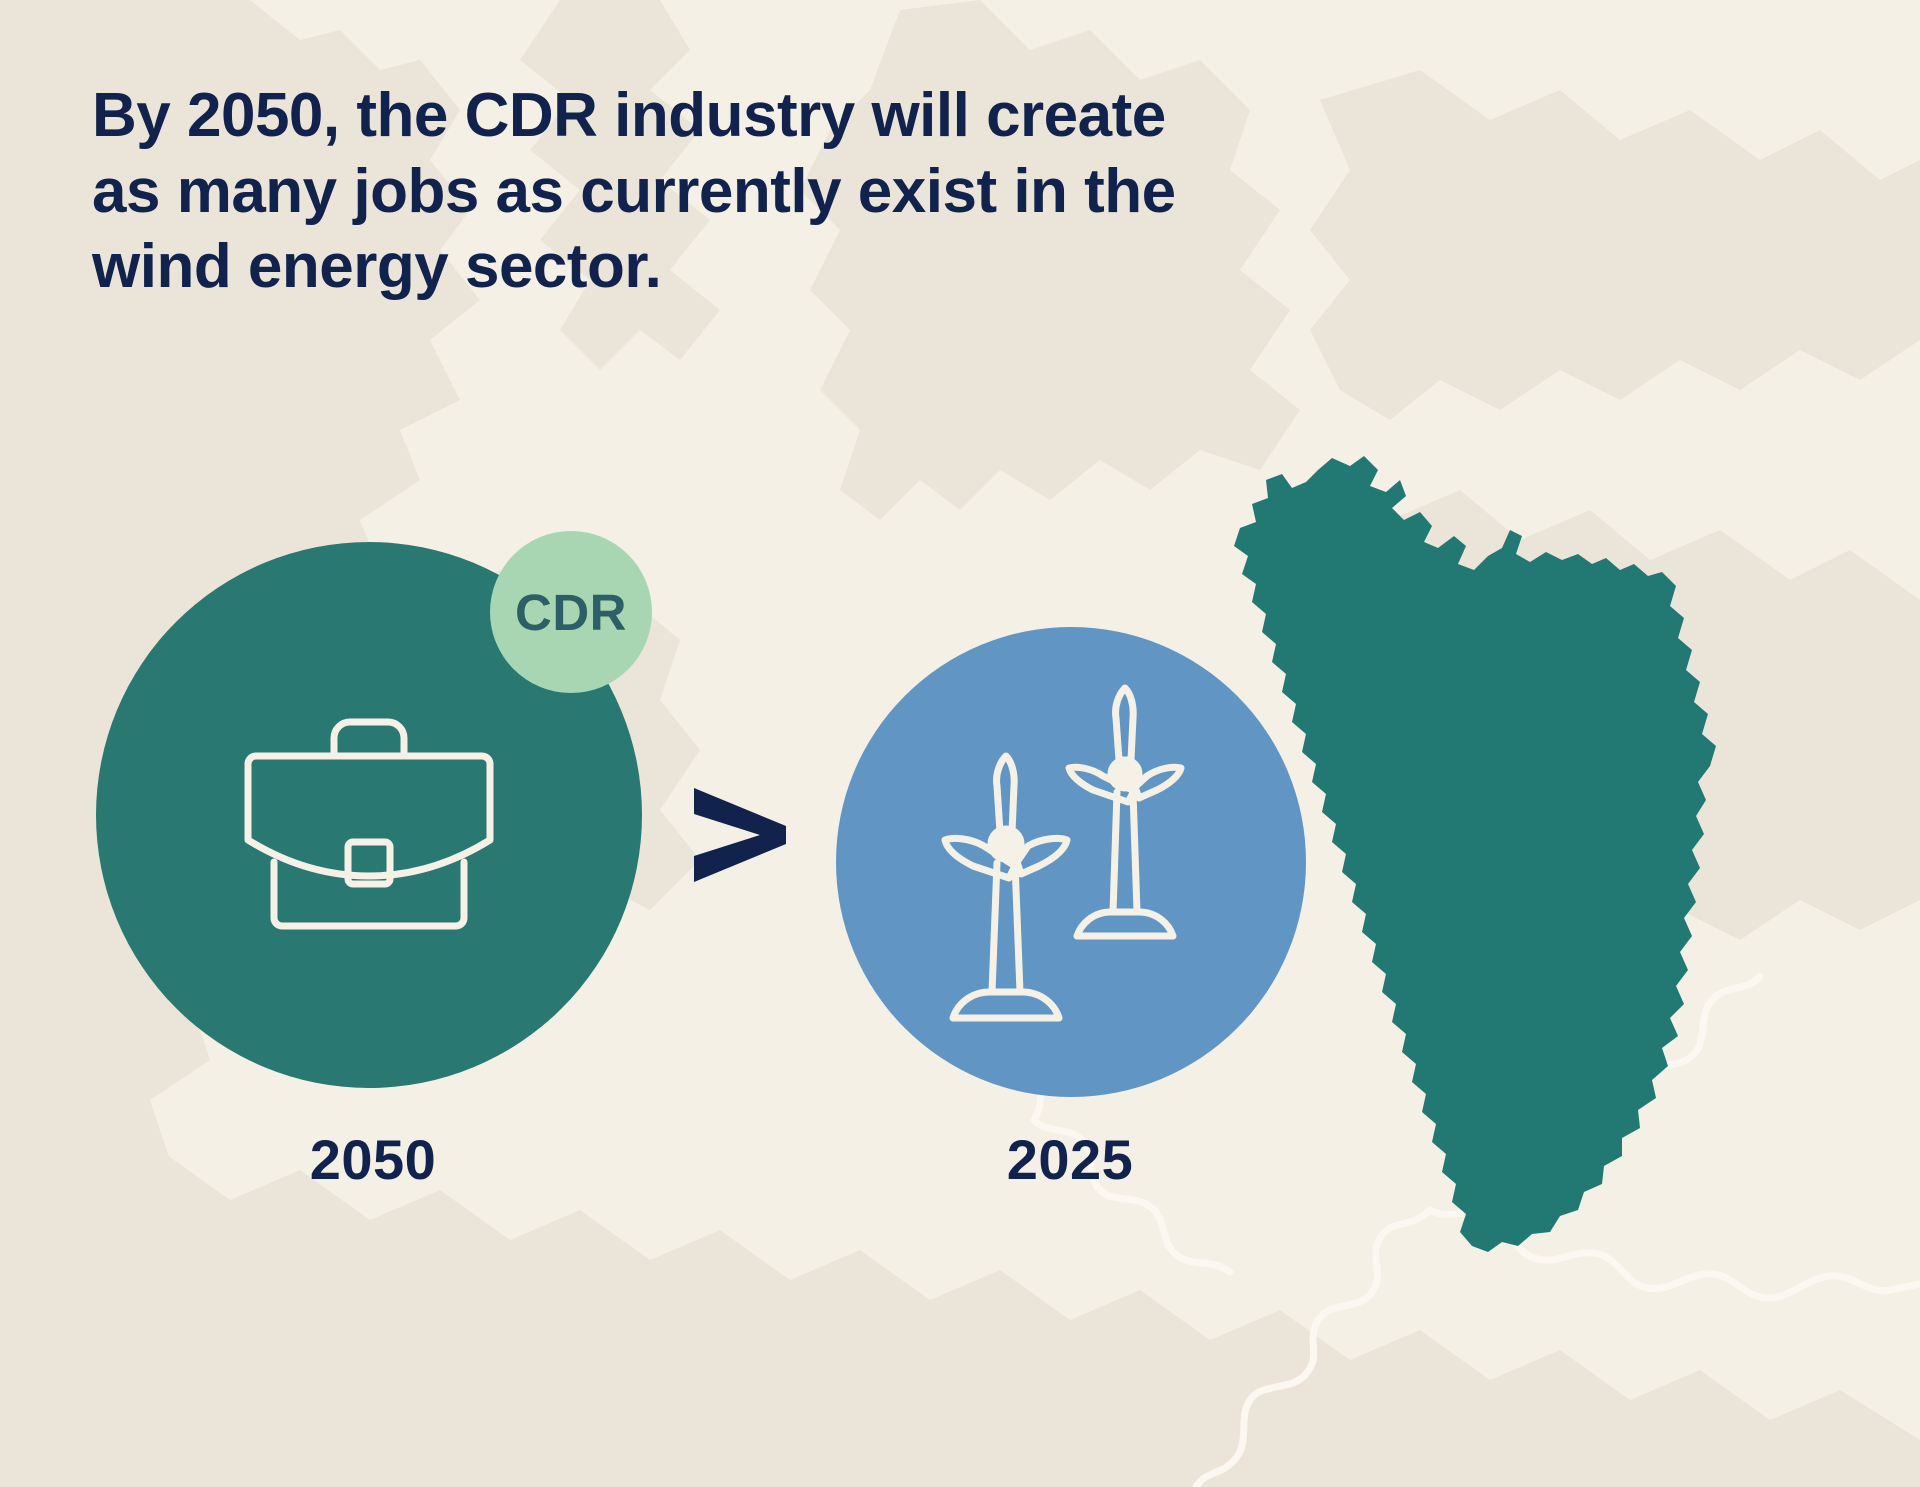 The width and height of the screenshot is (1920, 1487). I want to click on cdr-badge: CDR, so click(571, 612).